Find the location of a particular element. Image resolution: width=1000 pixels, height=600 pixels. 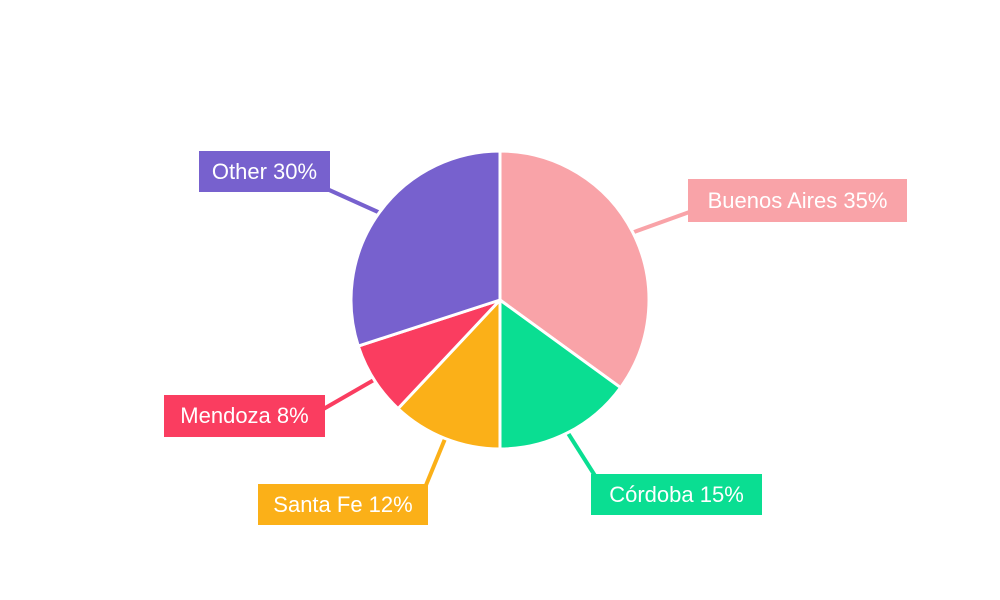

pie-label-cordoba: Córdoba 15% is located at coordinates (676, 494).